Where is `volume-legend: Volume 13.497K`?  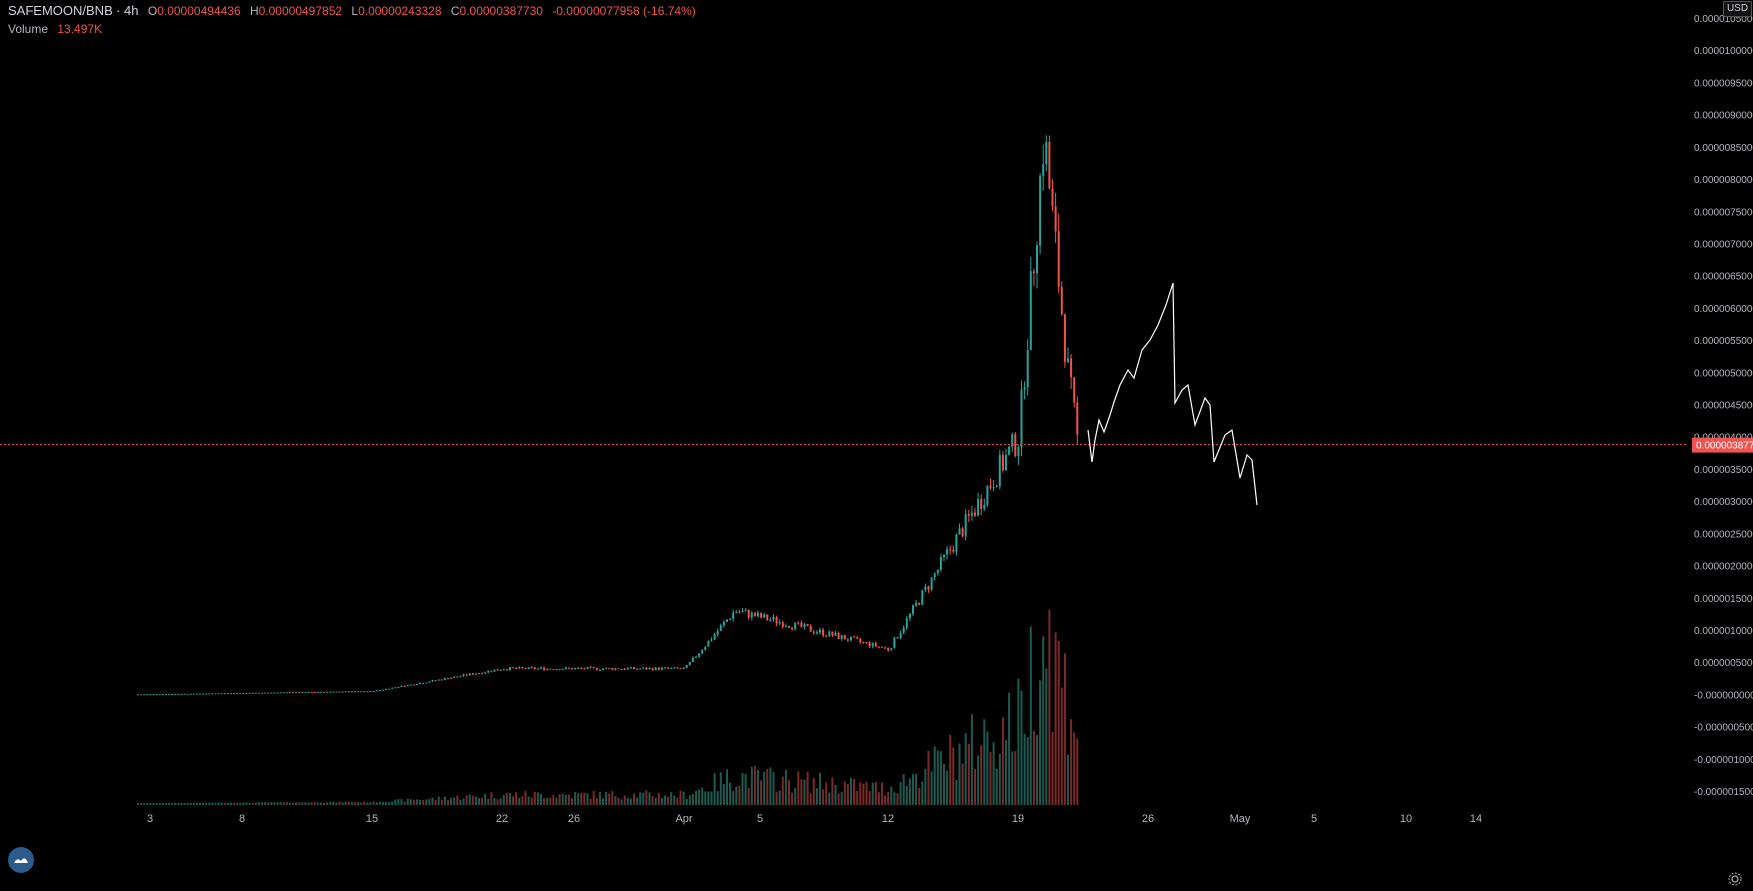
volume-legend: Volume 13.497K is located at coordinates (55, 29).